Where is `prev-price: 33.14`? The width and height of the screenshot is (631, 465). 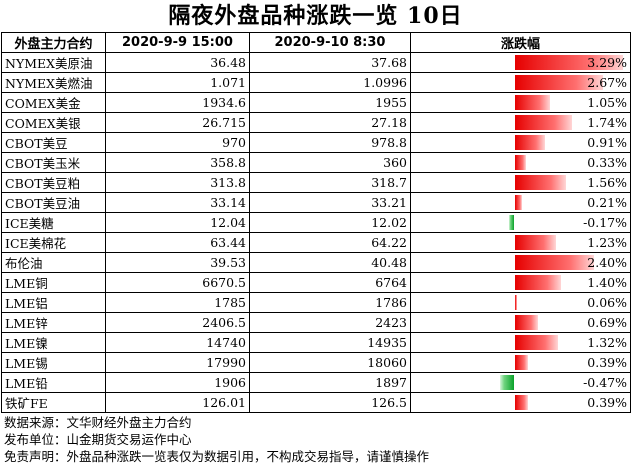
prev-price: 33.14 is located at coordinates (177, 202).